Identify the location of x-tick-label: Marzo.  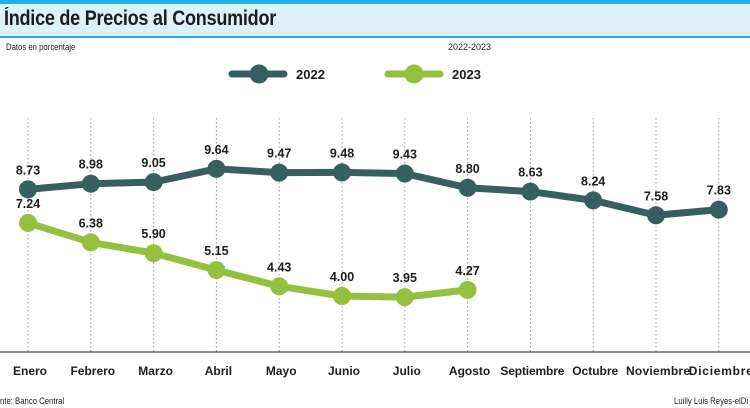
(155, 371).